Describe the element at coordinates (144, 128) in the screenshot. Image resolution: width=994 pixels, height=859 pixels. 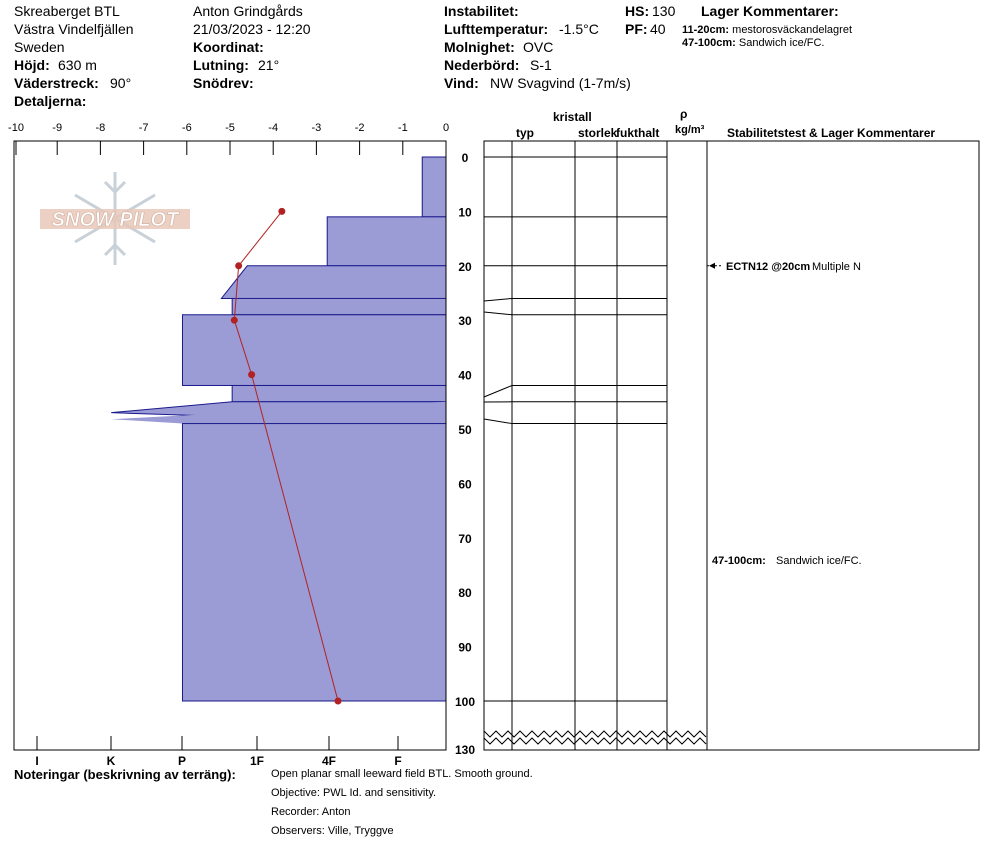
I see `temp-tick-label-3: -7` at that location.